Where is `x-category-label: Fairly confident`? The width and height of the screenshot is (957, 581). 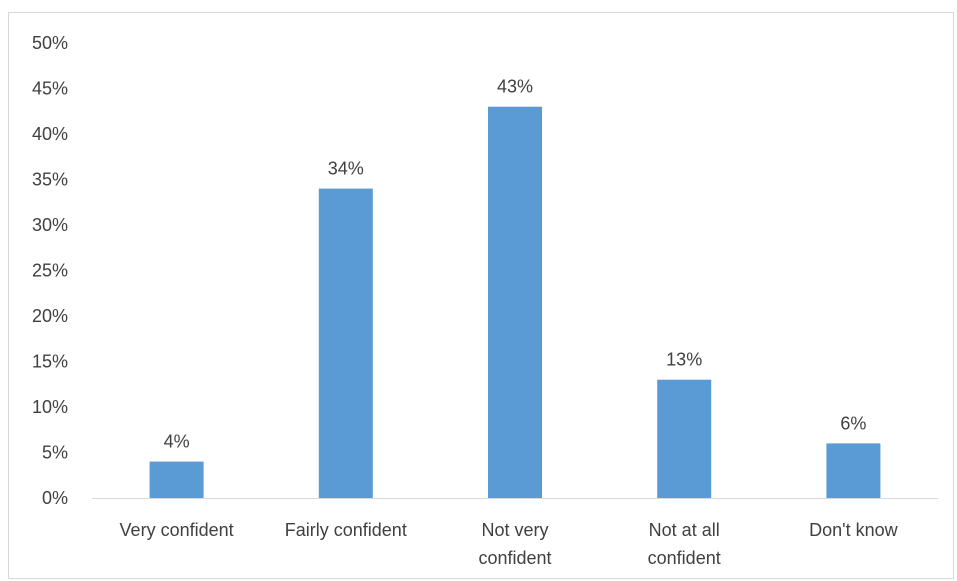
x-category-label: Fairly confident is located at coordinates (346, 530).